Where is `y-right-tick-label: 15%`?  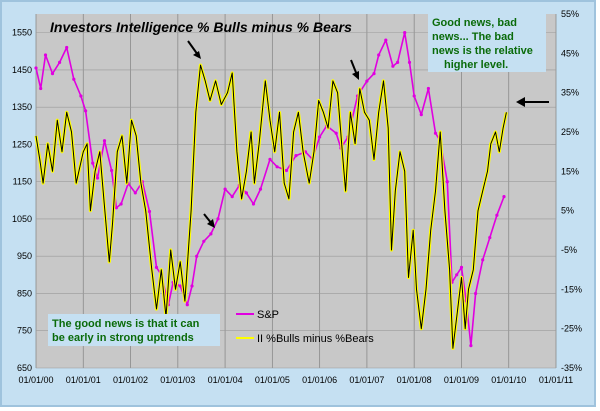
y-right-tick-label: 15% is located at coordinates (570, 171).